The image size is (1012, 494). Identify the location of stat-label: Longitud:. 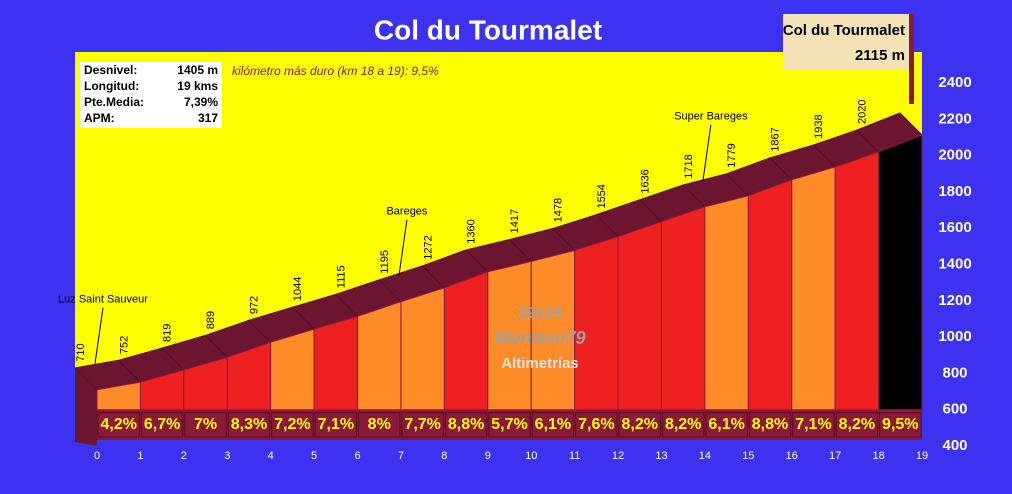
(111, 86).